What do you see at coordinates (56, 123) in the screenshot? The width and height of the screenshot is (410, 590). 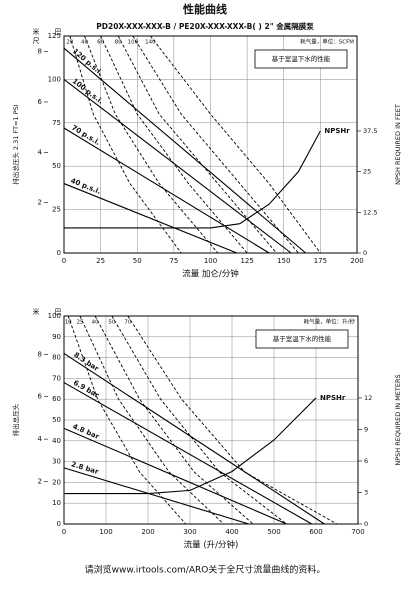 I see `y-tick-label: 75` at bounding box center [56, 123].